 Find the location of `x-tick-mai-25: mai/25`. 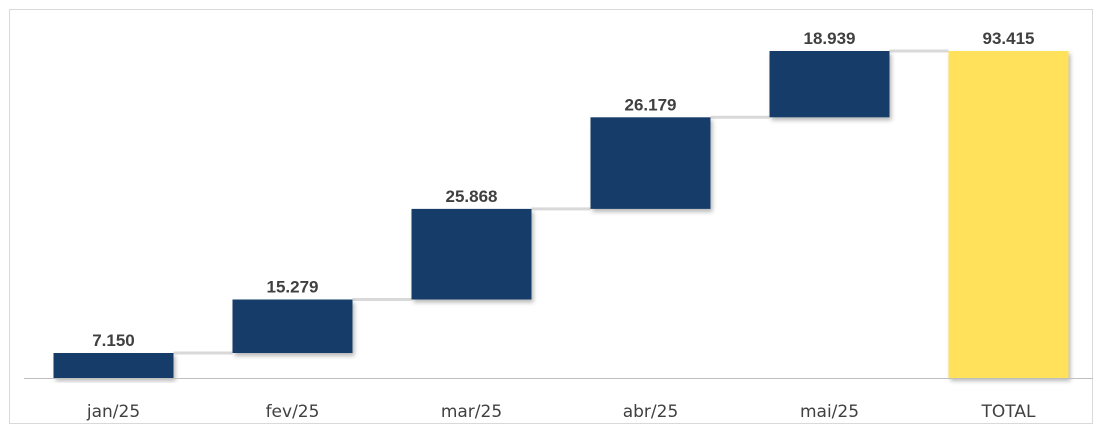

x-tick-mai-25: mai/25 is located at coordinates (829, 412).